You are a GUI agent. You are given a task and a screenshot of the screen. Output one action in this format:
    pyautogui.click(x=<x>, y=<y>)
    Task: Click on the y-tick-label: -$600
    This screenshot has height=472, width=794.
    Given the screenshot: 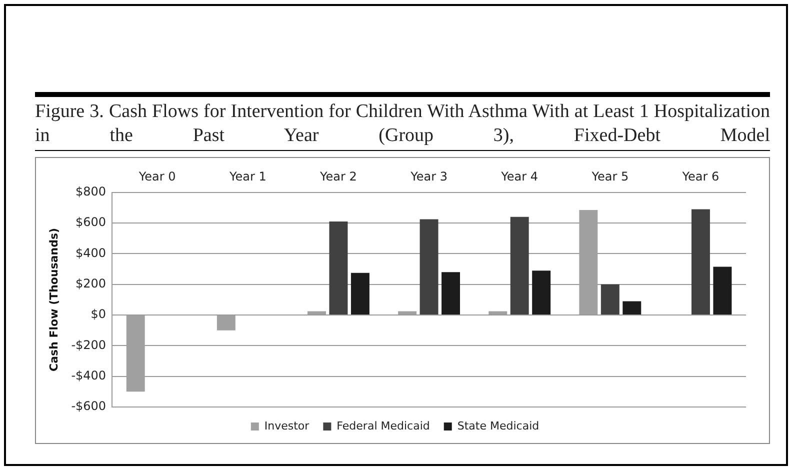 What is the action you would take?
    pyautogui.click(x=88, y=406)
    